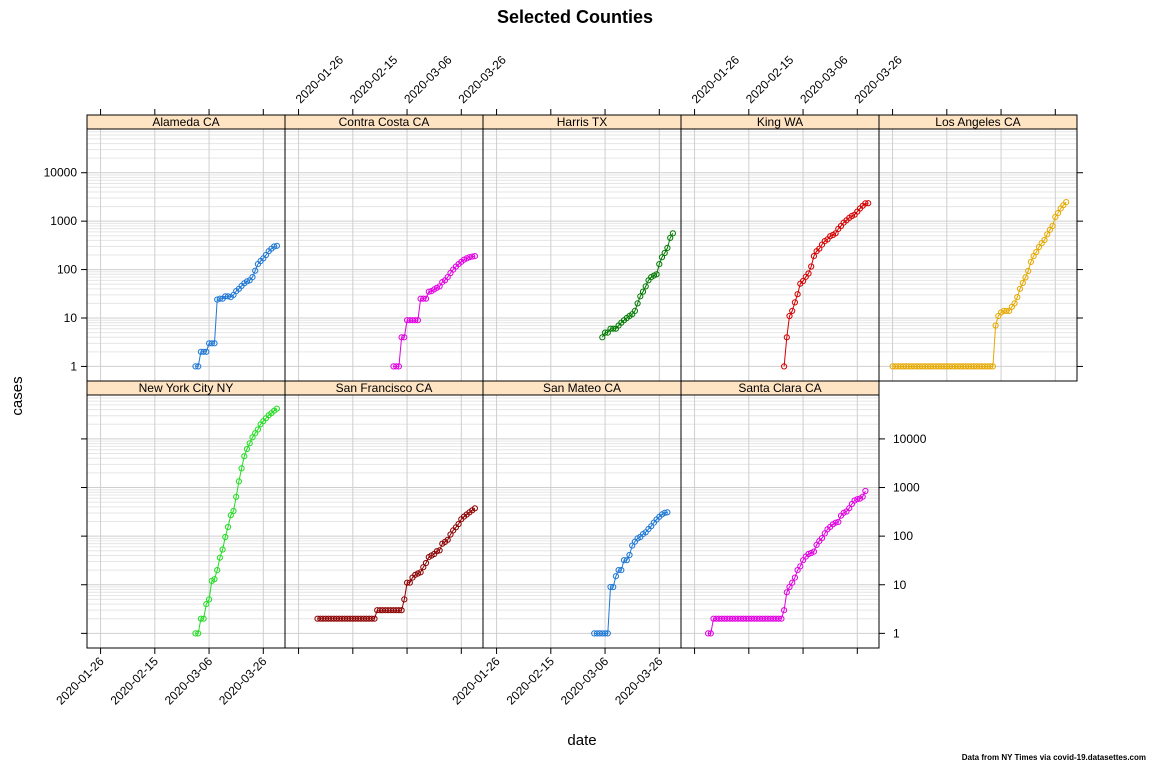 The width and height of the screenshot is (1152, 768). I want to click on panel-strip-label: San Mateo CA, so click(582, 388).